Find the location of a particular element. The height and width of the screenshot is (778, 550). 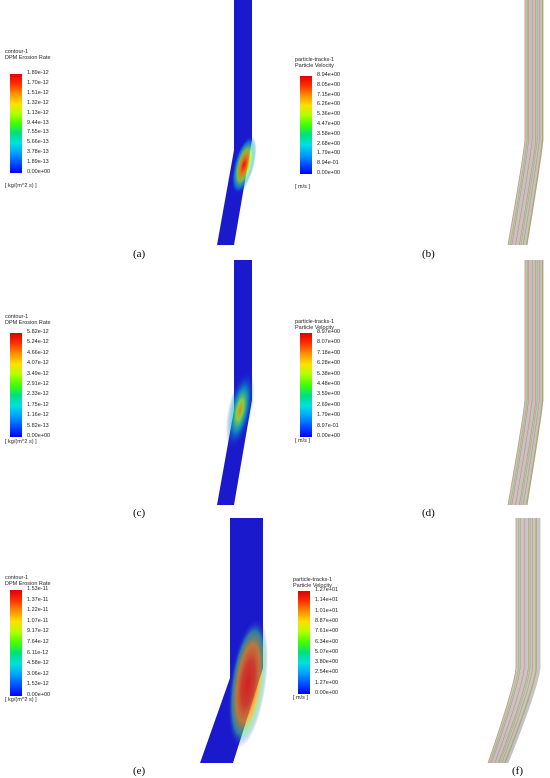

tick-label: 9.44e-13 is located at coordinates (38, 122).